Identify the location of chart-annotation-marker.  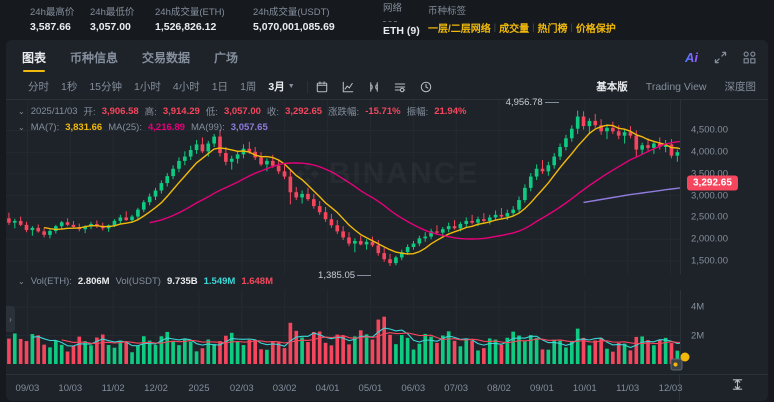
(681, 364).